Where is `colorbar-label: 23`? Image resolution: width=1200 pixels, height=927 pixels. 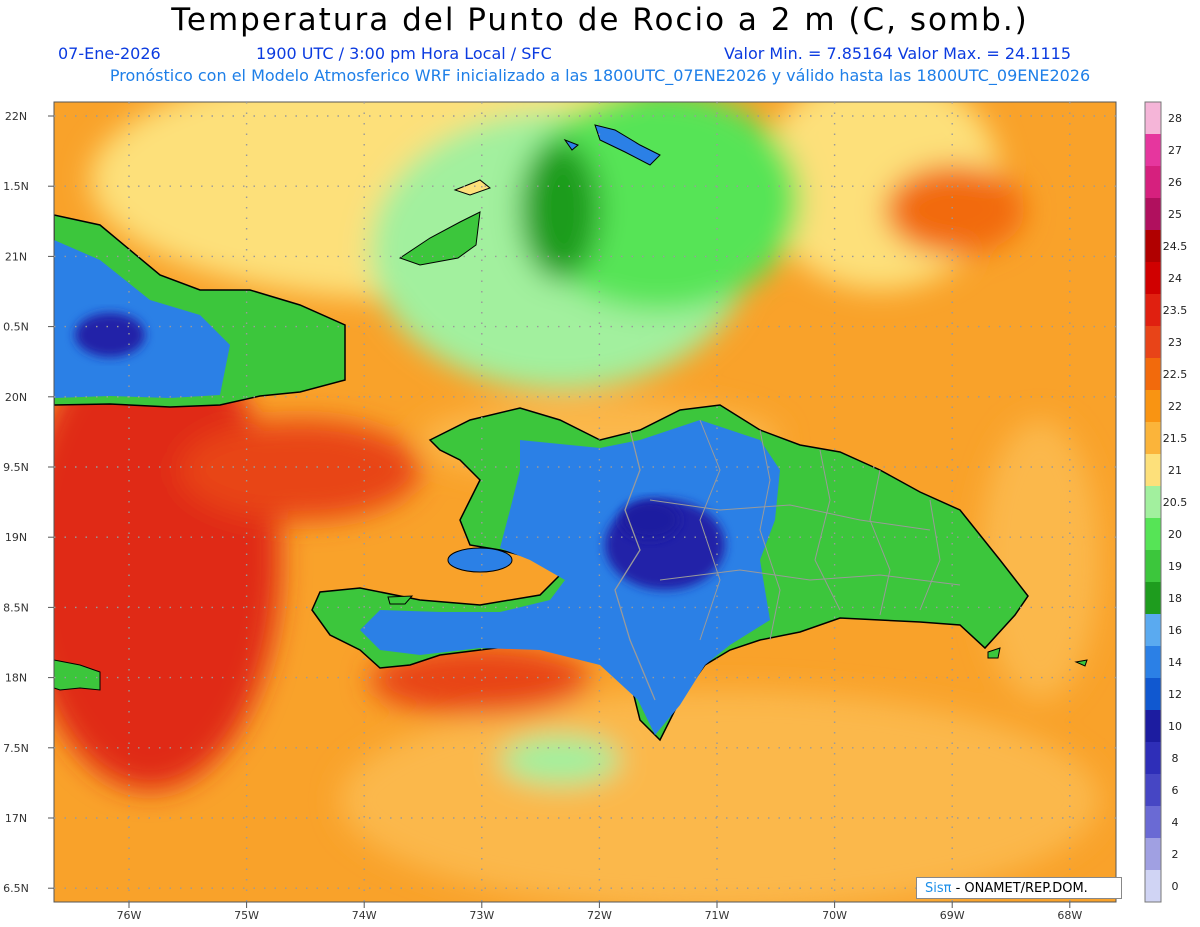
colorbar-label: 23 is located at coordinates (1175, 342).